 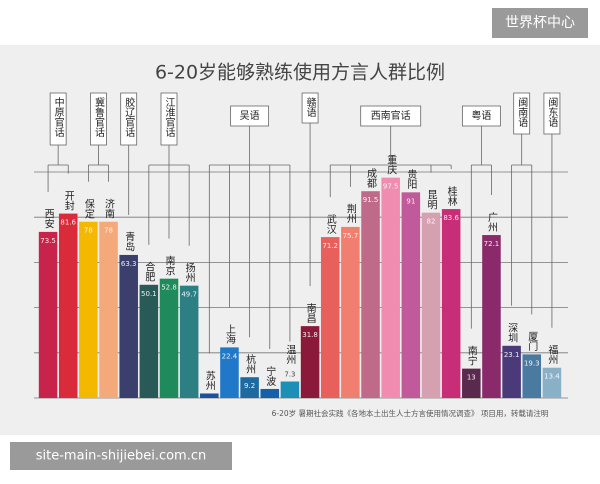 What do you see at coordinates (129, 242) in the screenshot?
I see `category-label: 青岛` at bounding box center [129, 242].